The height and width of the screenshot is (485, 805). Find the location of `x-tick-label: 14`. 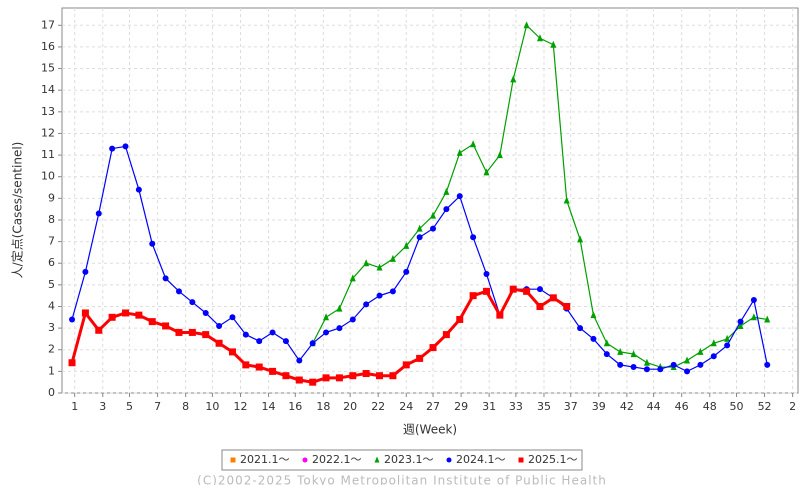

x-tick-label: 14 is located at coordinates (269, 406).